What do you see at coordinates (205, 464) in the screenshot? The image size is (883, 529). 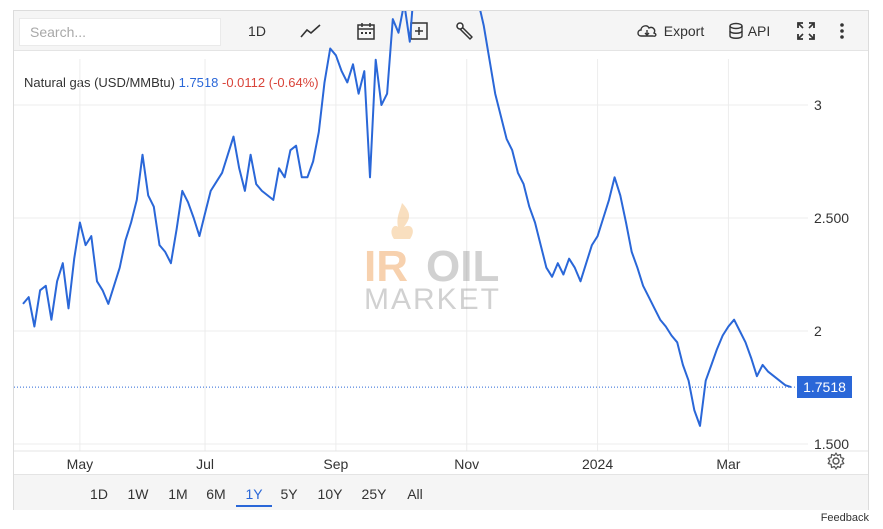 I see `x-tick-label: Jul` at bounding box center [205, 464].